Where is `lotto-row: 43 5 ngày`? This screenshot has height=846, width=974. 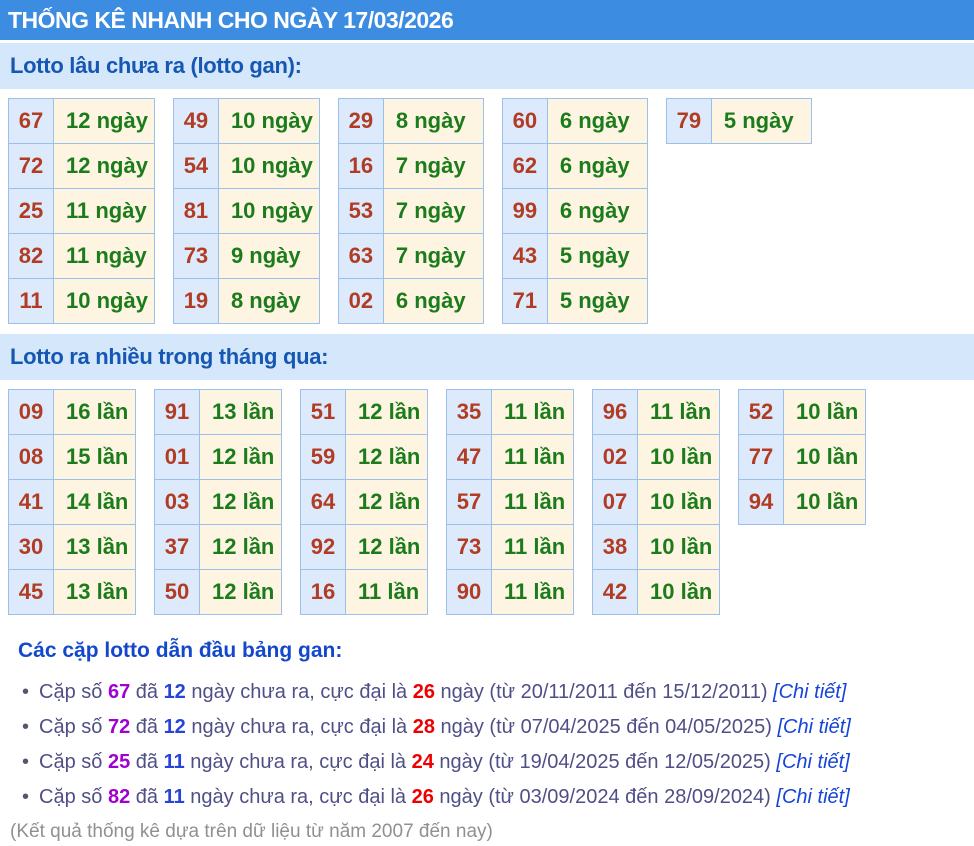 lotto-row: 43 5 ngày is located at coordinates (574, 256).